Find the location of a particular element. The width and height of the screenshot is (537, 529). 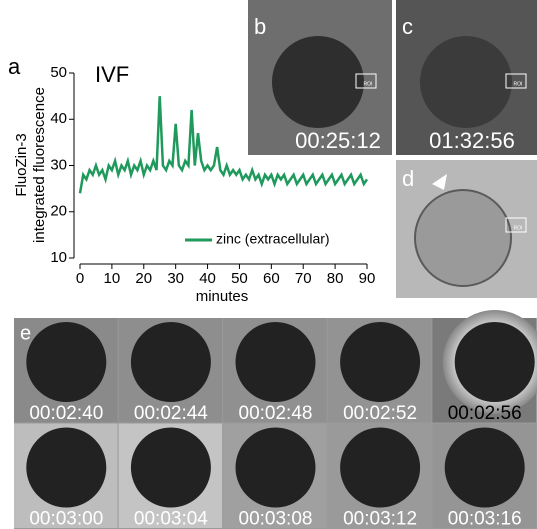

y-tick-label: 50 is located at coordinates (58, 72).